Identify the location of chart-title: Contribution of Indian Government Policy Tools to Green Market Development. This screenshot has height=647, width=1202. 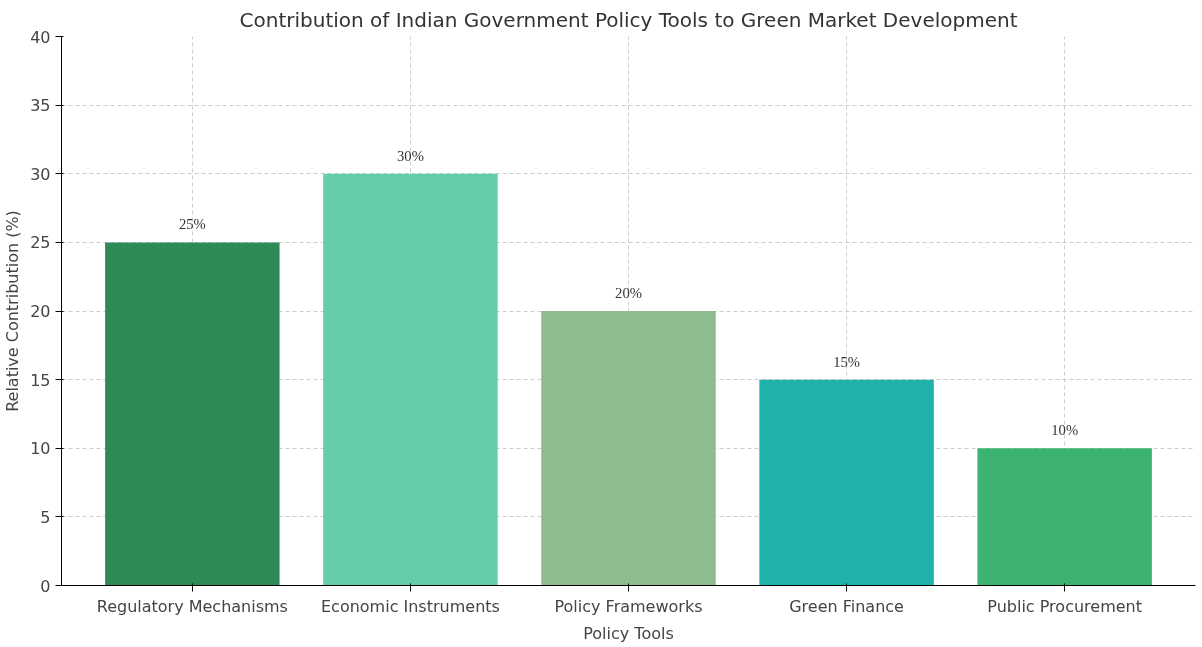
(628, 19).